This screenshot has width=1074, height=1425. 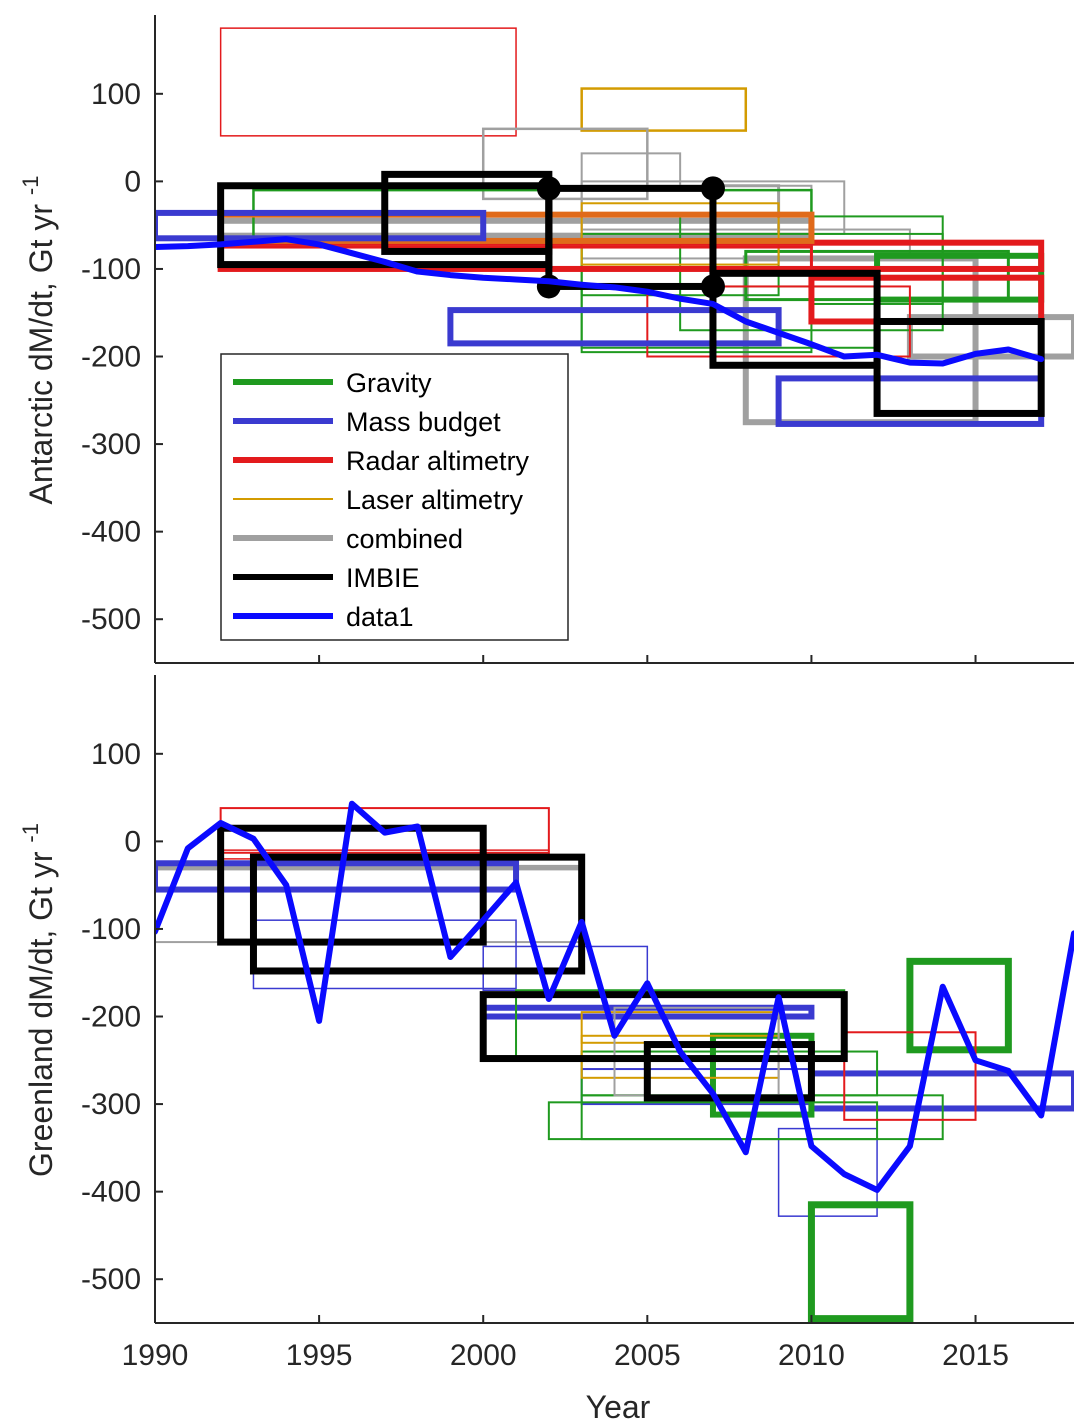 I want to click on svg-text:Antarctic dM/dt, Gt yr -: Antarctic dM/dt, Gt yr -1, so click(x=38, y=340).